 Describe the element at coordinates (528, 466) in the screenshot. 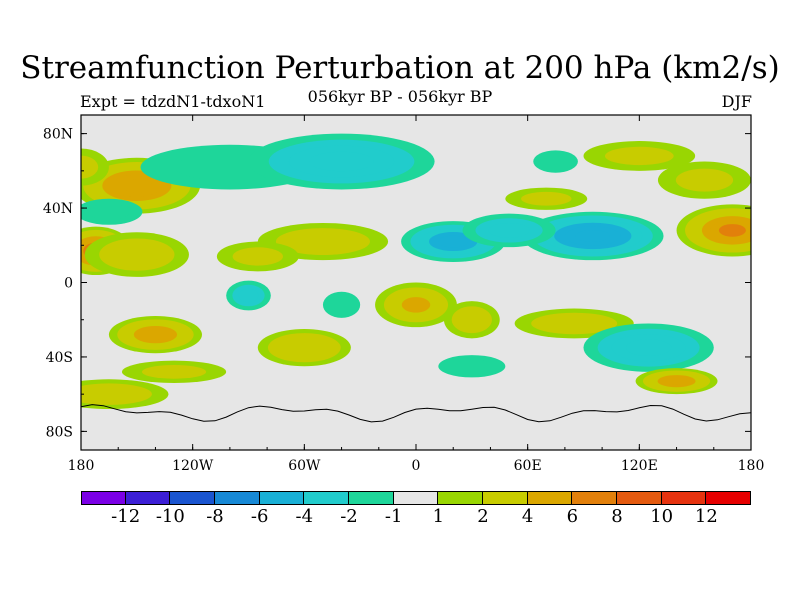

I see `x-tick-label: 60E` at that location.